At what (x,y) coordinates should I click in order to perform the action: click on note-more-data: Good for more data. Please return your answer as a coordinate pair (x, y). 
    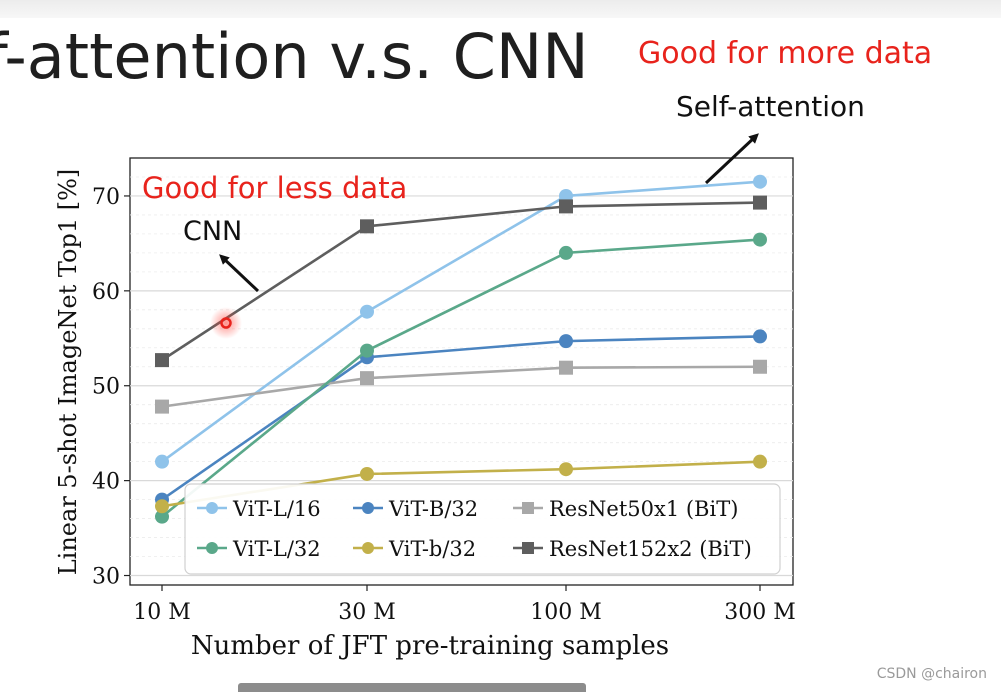
    Looking at the image, I should click on (785, 53).